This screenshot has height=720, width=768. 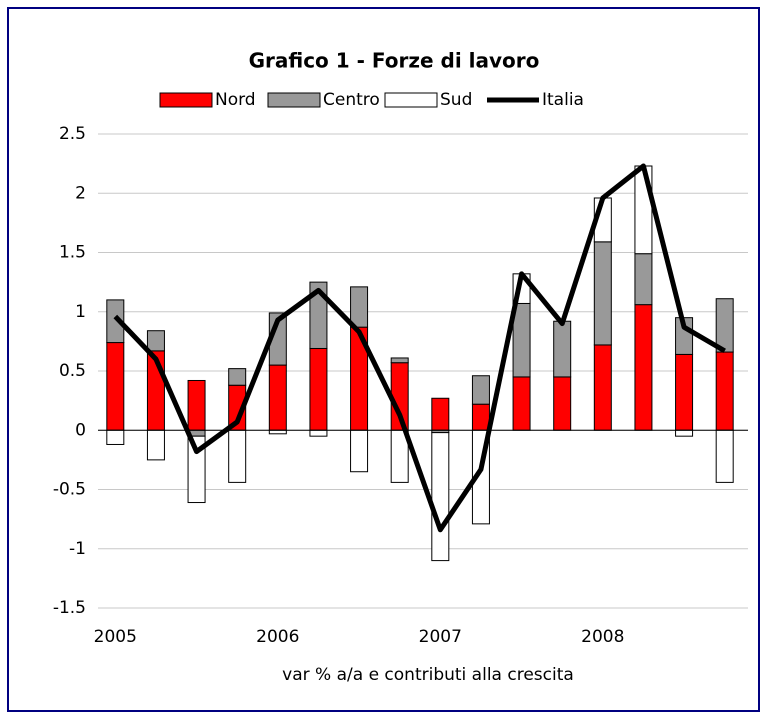 What do you see at coordinates (440, 637) in the screenshot?
I see `x-tick-label: 2007` at bounding box center [440, 637].